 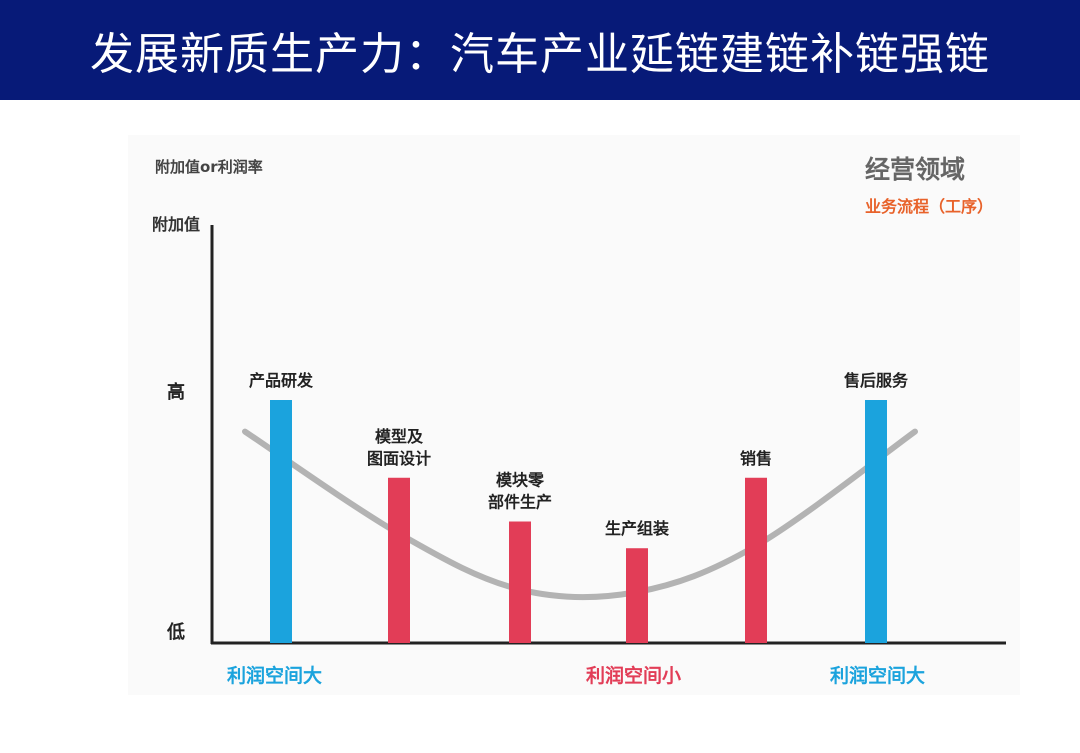 I want to click on profit-label-right: 利润空间大, so click(x=877, y=675).